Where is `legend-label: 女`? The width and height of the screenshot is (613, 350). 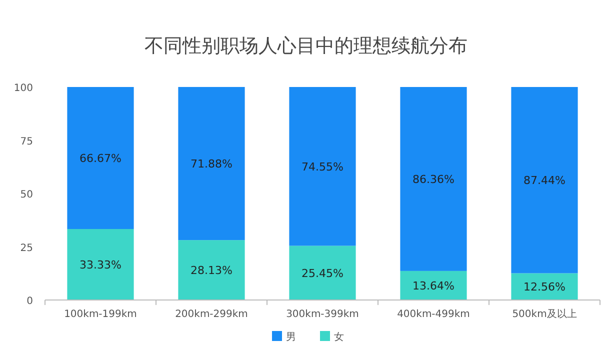 legend-label: 女 is located at coordinates (339, 337).